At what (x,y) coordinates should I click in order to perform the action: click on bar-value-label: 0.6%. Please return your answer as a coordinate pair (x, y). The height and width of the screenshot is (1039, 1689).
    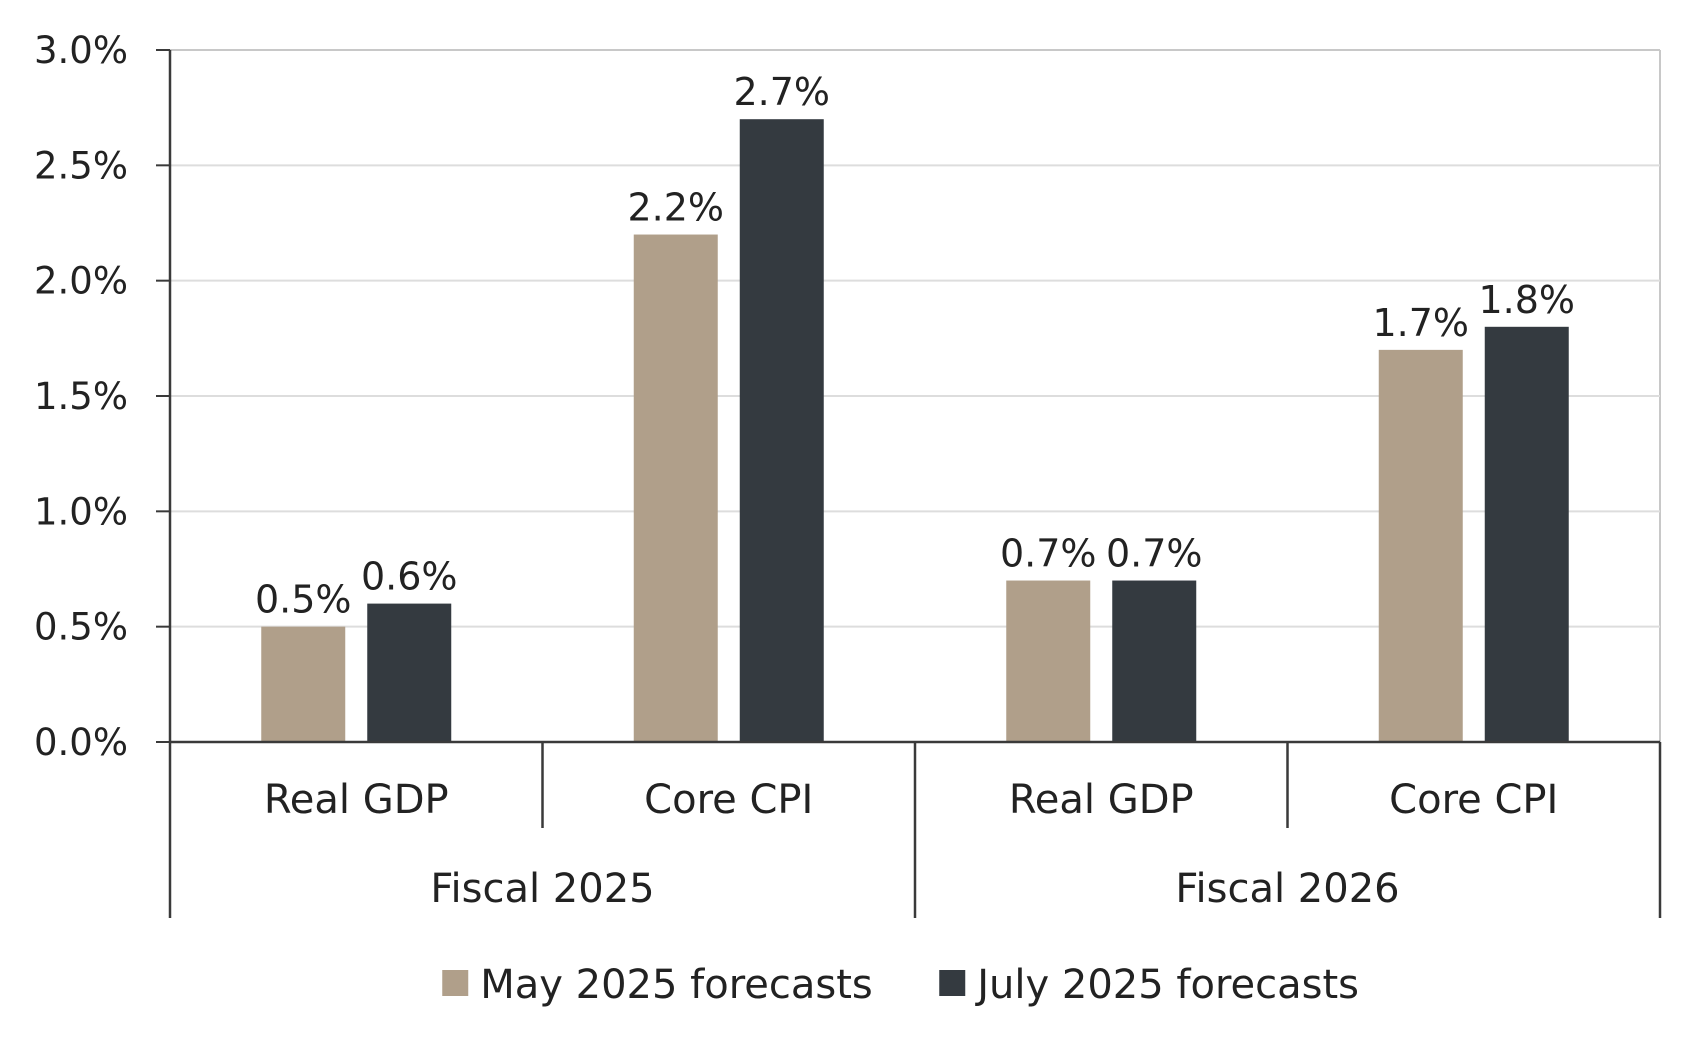
    Looking at the image, I should click on (409, 577).